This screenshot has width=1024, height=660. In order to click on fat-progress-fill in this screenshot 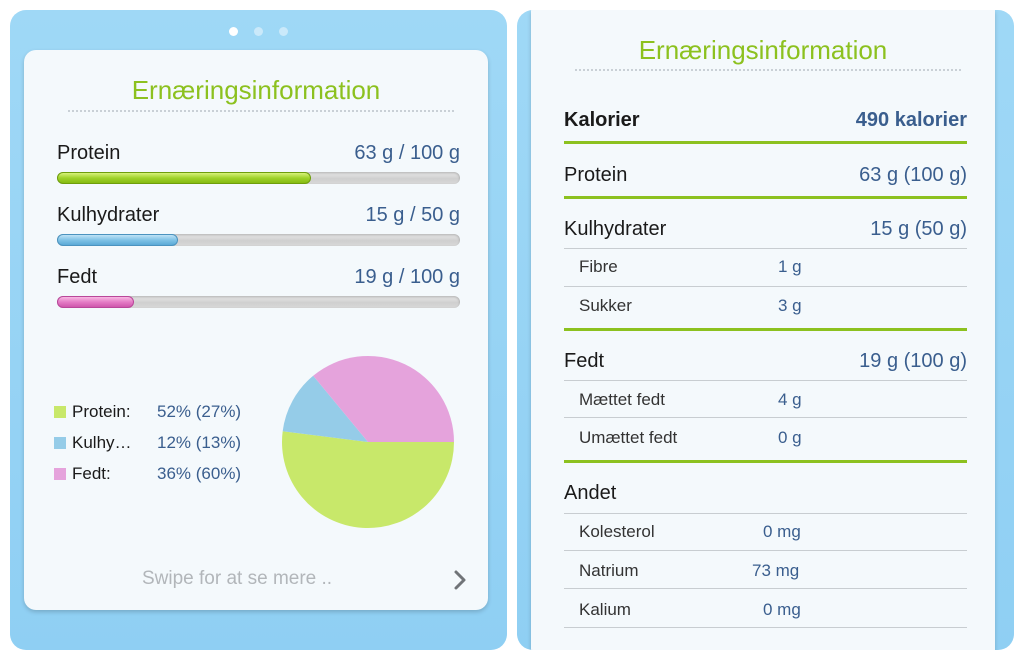, I will do `click(95, 302)`.